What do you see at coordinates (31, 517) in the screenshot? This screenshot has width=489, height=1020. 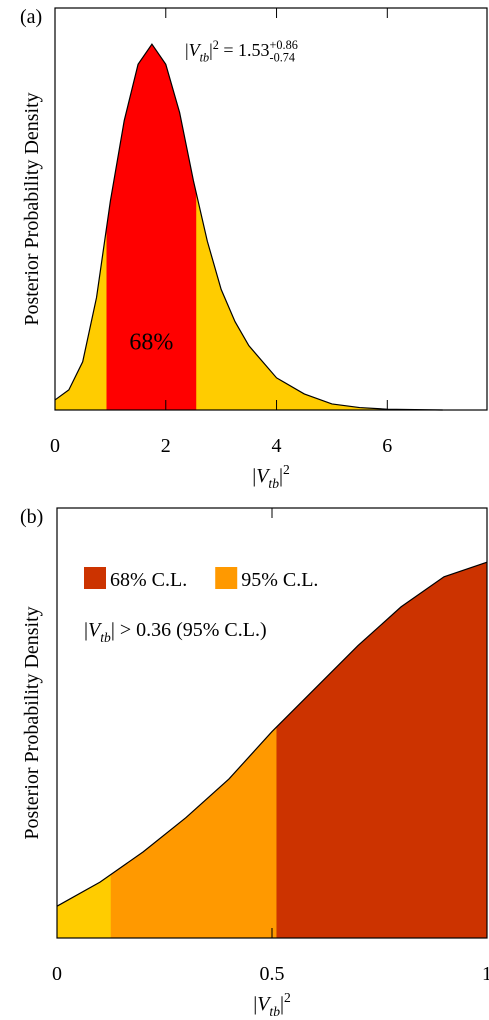 I see `panel-label: (b)` at bounding box center [31, 517].